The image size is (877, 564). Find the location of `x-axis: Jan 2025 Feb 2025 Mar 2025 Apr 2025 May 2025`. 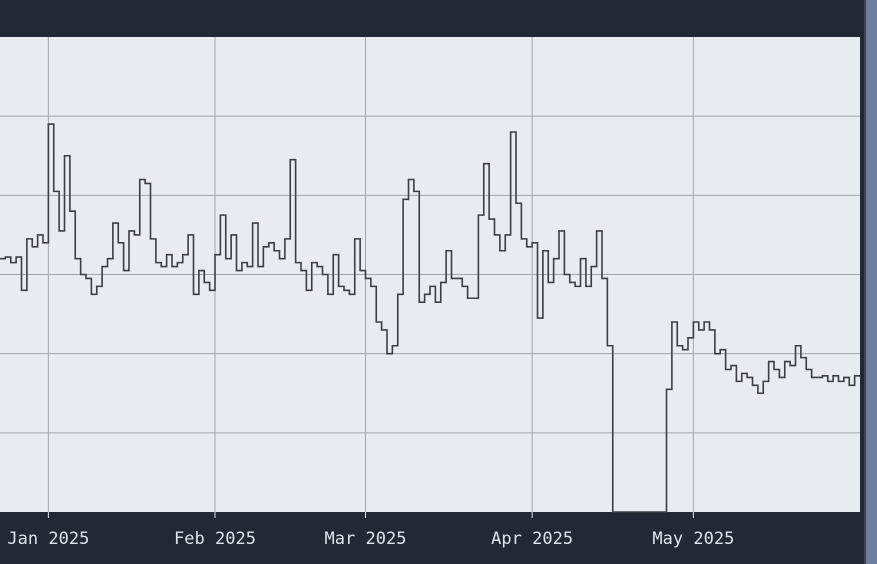

x-axis: Jan 2025 Feb 2025 Mar 2025 Apr 2025 May 2025 is located at coordinates (370, 530).